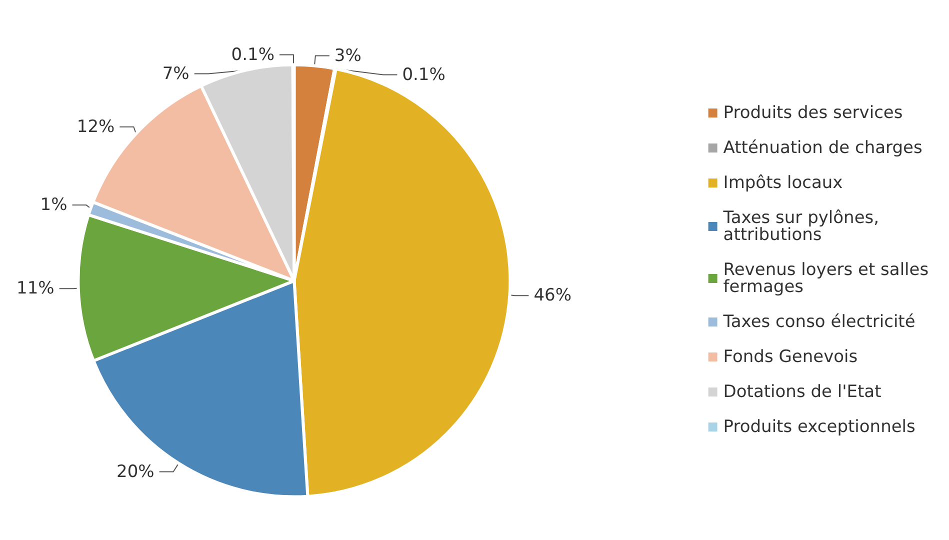  What do you see at coordinates (828, 278) in the screenshot?
I see `legend-label: Revenus loyers et salles fermages` at bounding box center [828, 278].